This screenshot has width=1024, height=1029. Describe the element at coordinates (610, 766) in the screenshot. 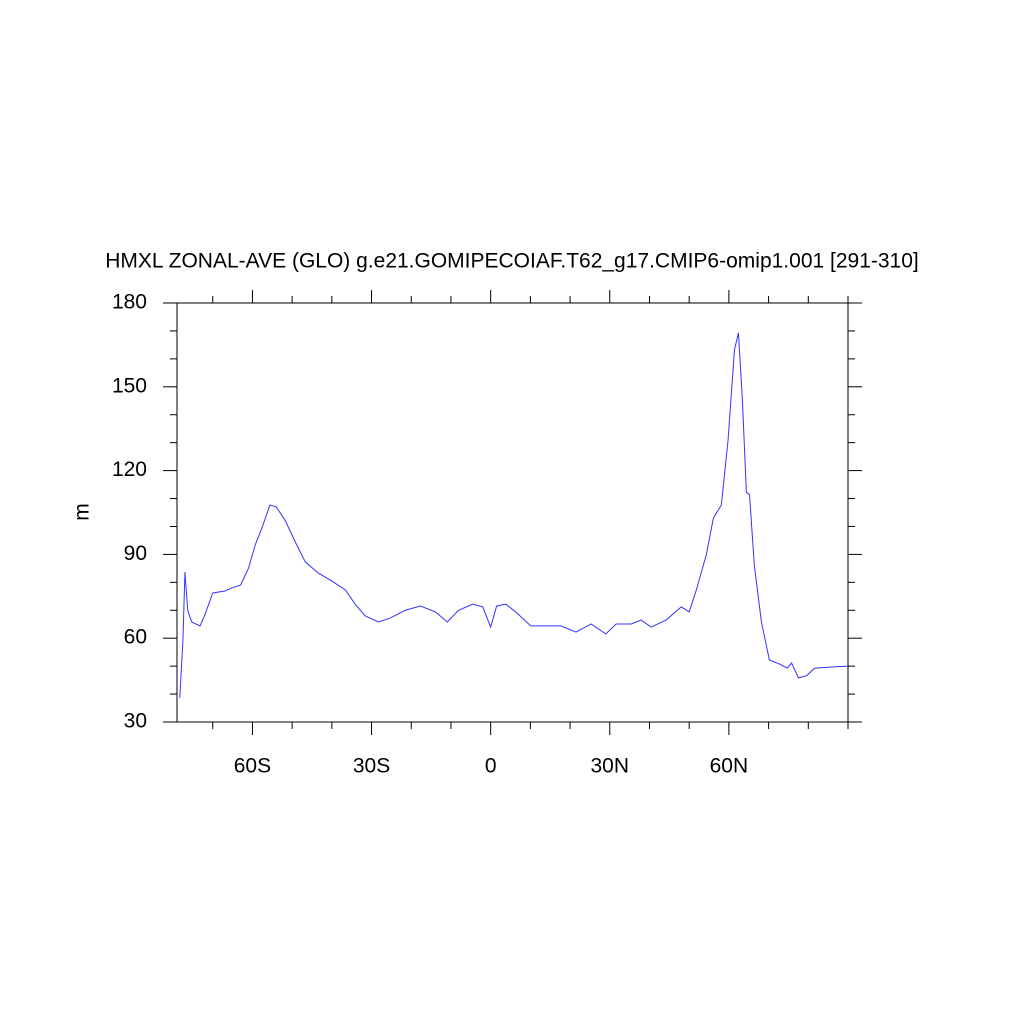

I see `x-tick-label: 30N` at that location.